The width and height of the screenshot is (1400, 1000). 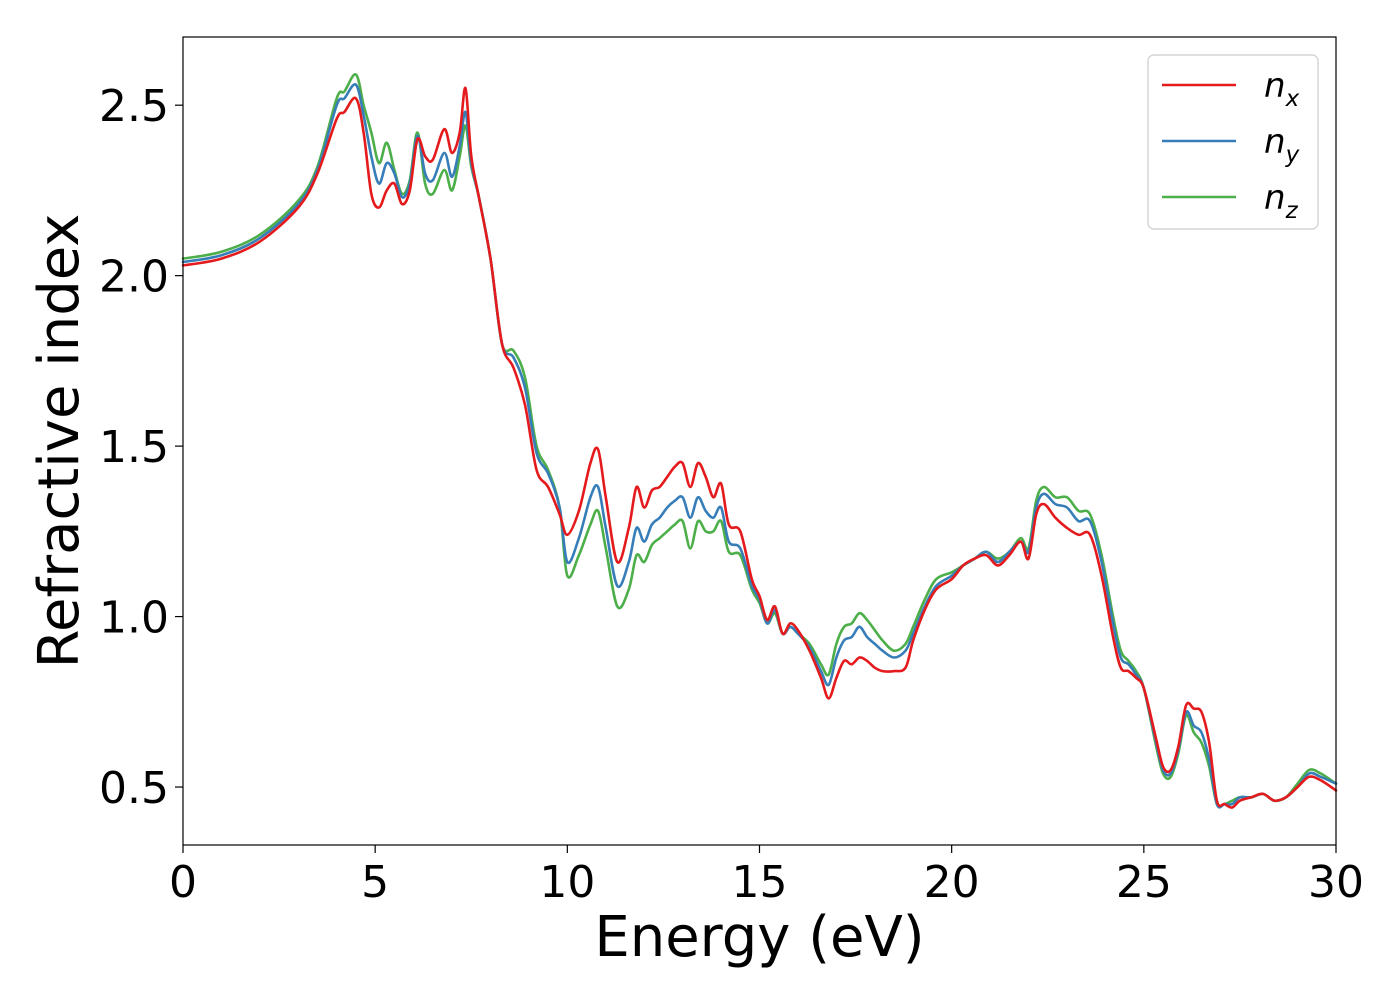 What do you see at coordinates (1292, 155) in the screenshot?
I see `legend-label-subscript: y` at bounding box center [1292, 155].